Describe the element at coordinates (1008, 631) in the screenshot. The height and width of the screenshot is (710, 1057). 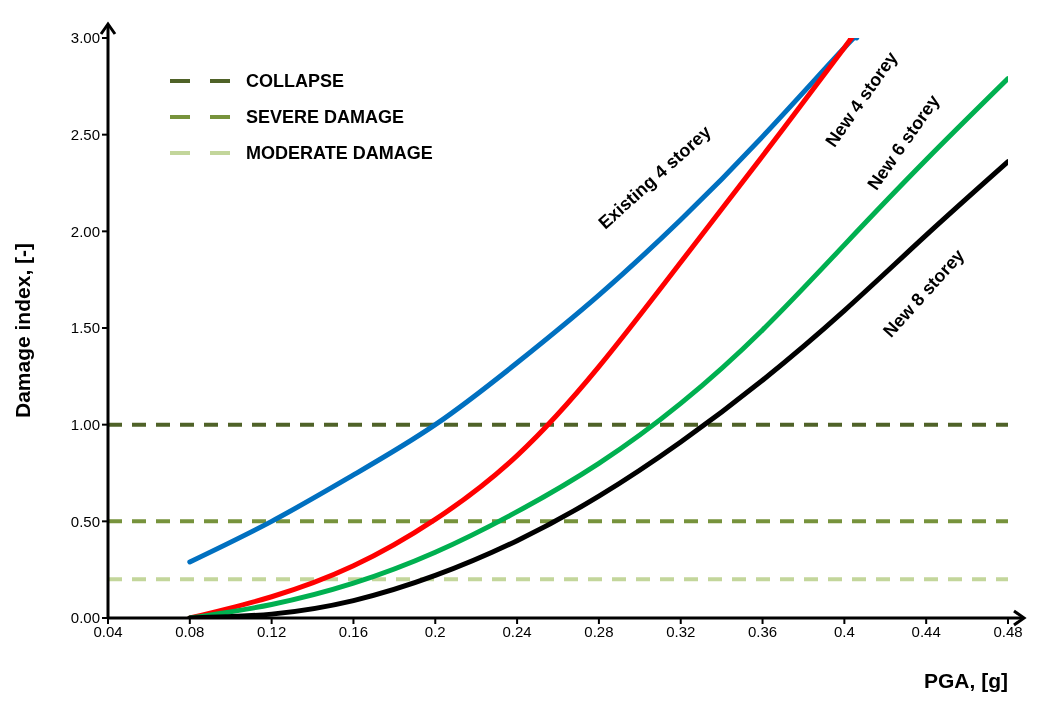
I see `x-tick-label: 0.48` at that location.